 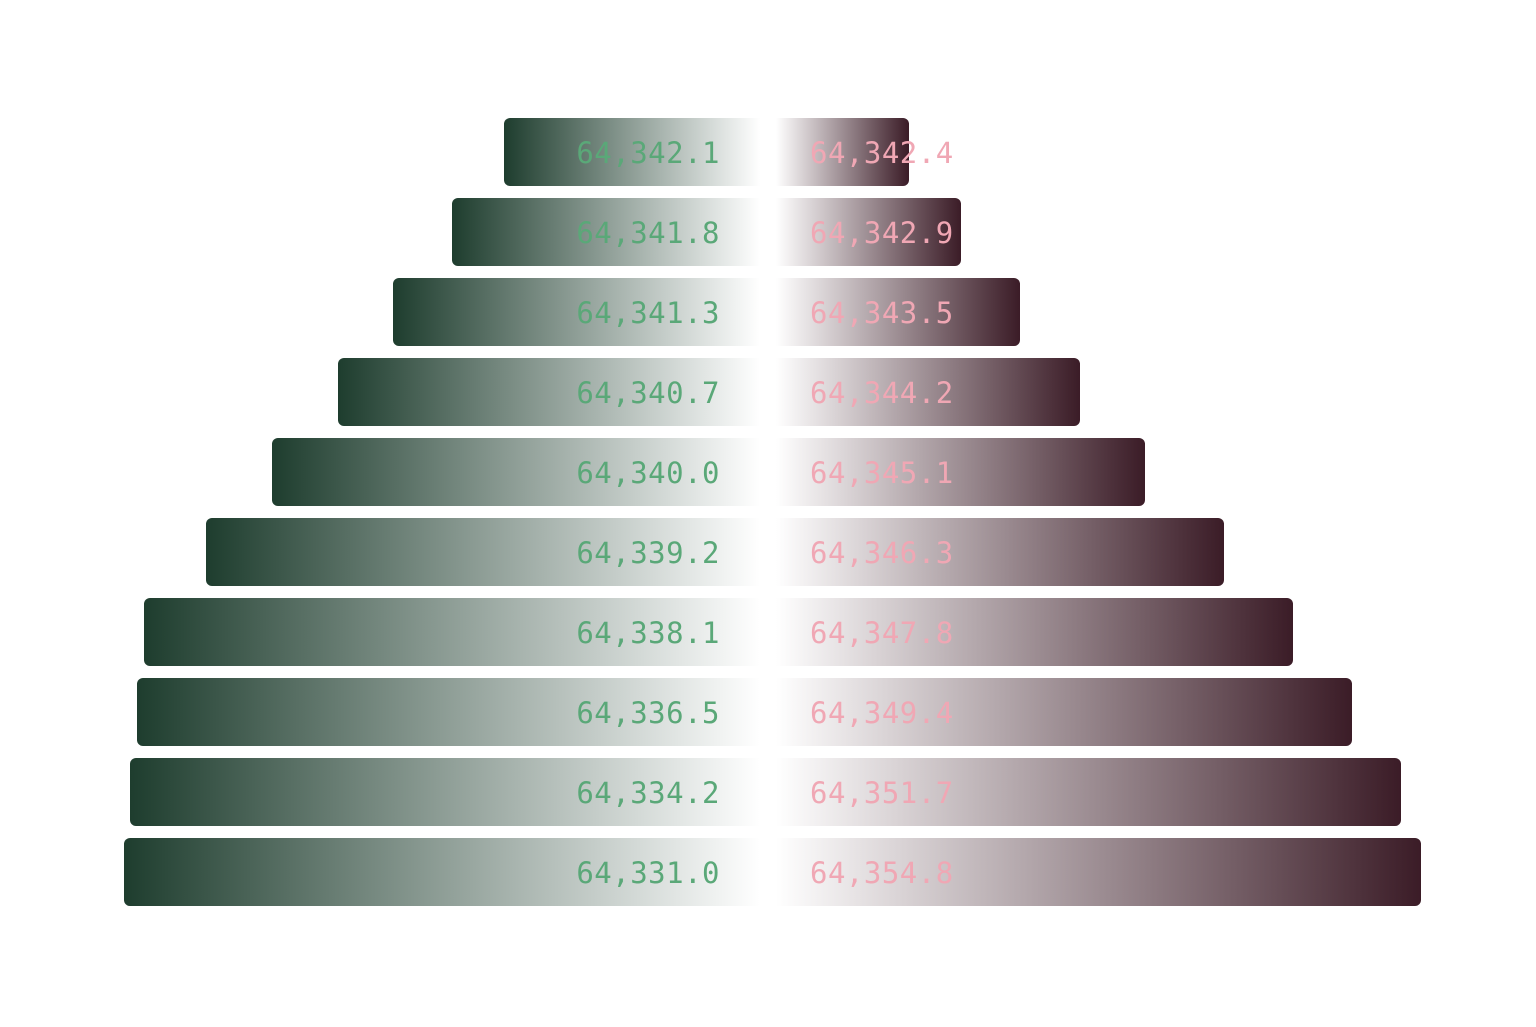 What do you see at coordinates (648, 793) in the screenshot?
I see `bid-price-label: 64,334.2` at bounding box center [648, 793].